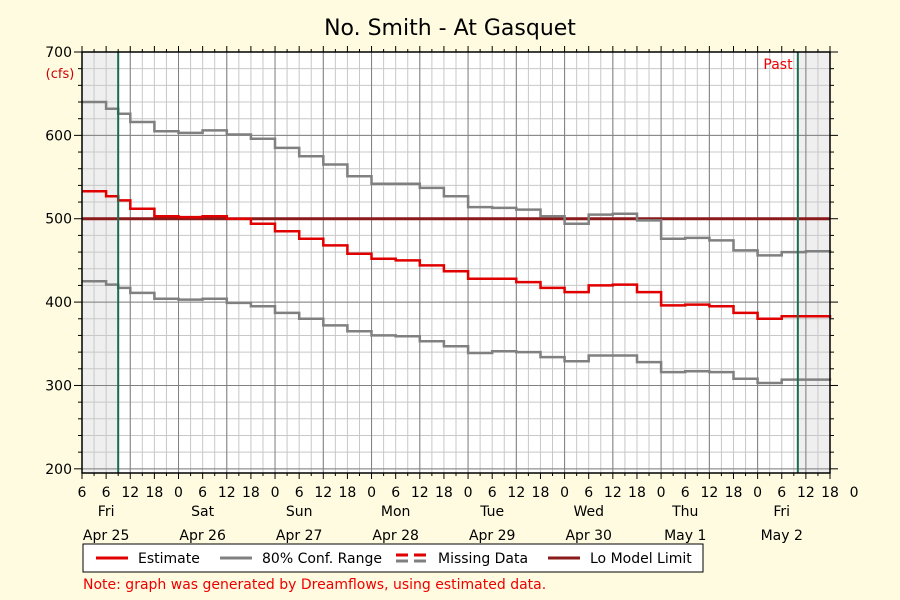 Image resolution: width=900 pixels, height=600 pixels. I want to click on past-label: Past, so click(778, 65).